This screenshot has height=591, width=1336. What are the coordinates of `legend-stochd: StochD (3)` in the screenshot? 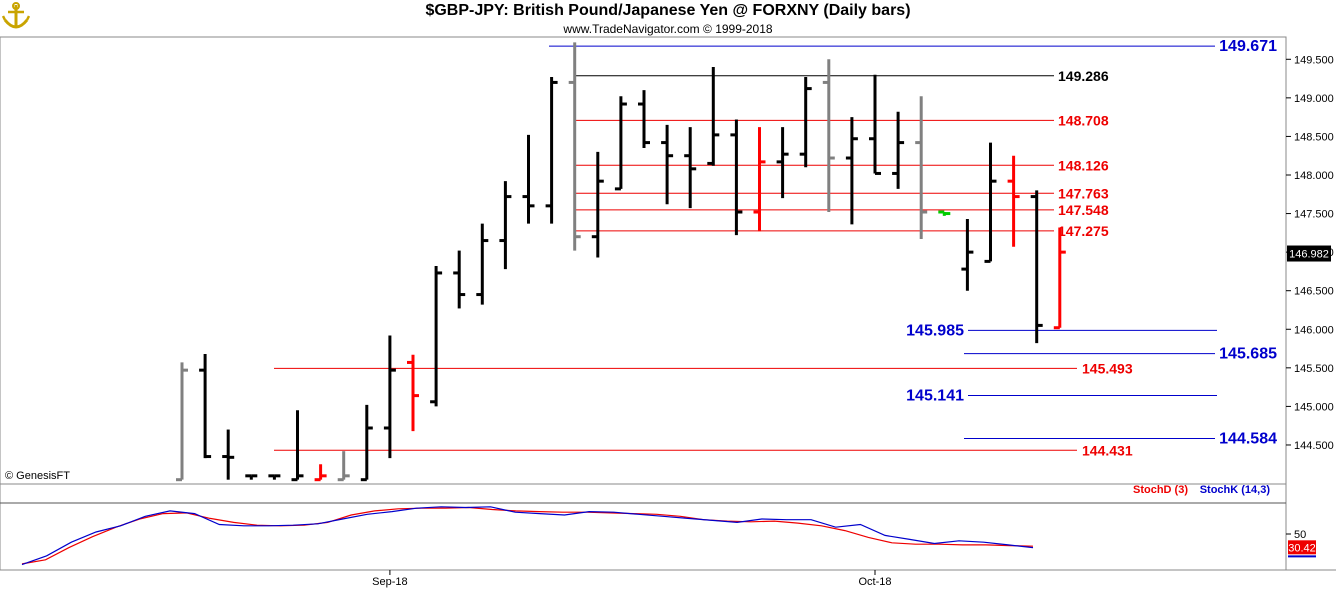 It's located at (1160, 490).